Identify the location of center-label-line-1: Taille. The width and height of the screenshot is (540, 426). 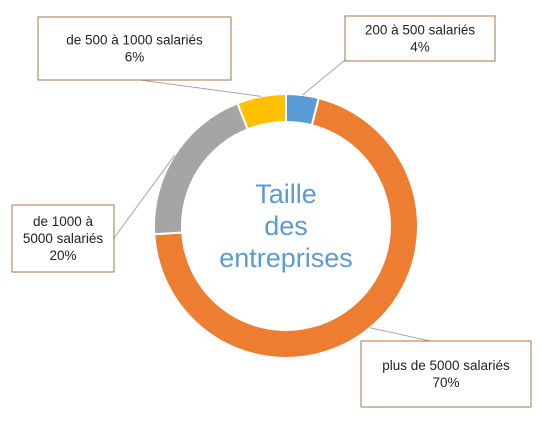
(286, 194).